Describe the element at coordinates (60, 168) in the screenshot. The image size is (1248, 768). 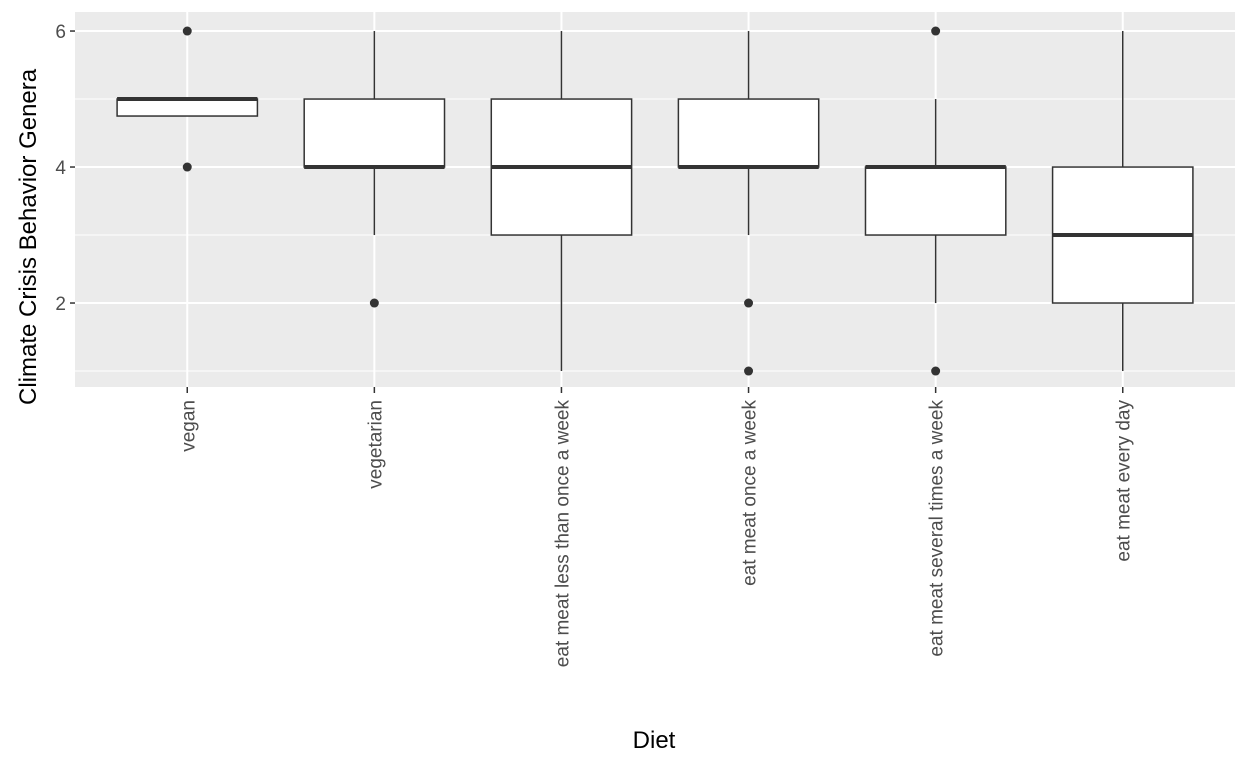
I see `y-tick-label: 4` at that location.